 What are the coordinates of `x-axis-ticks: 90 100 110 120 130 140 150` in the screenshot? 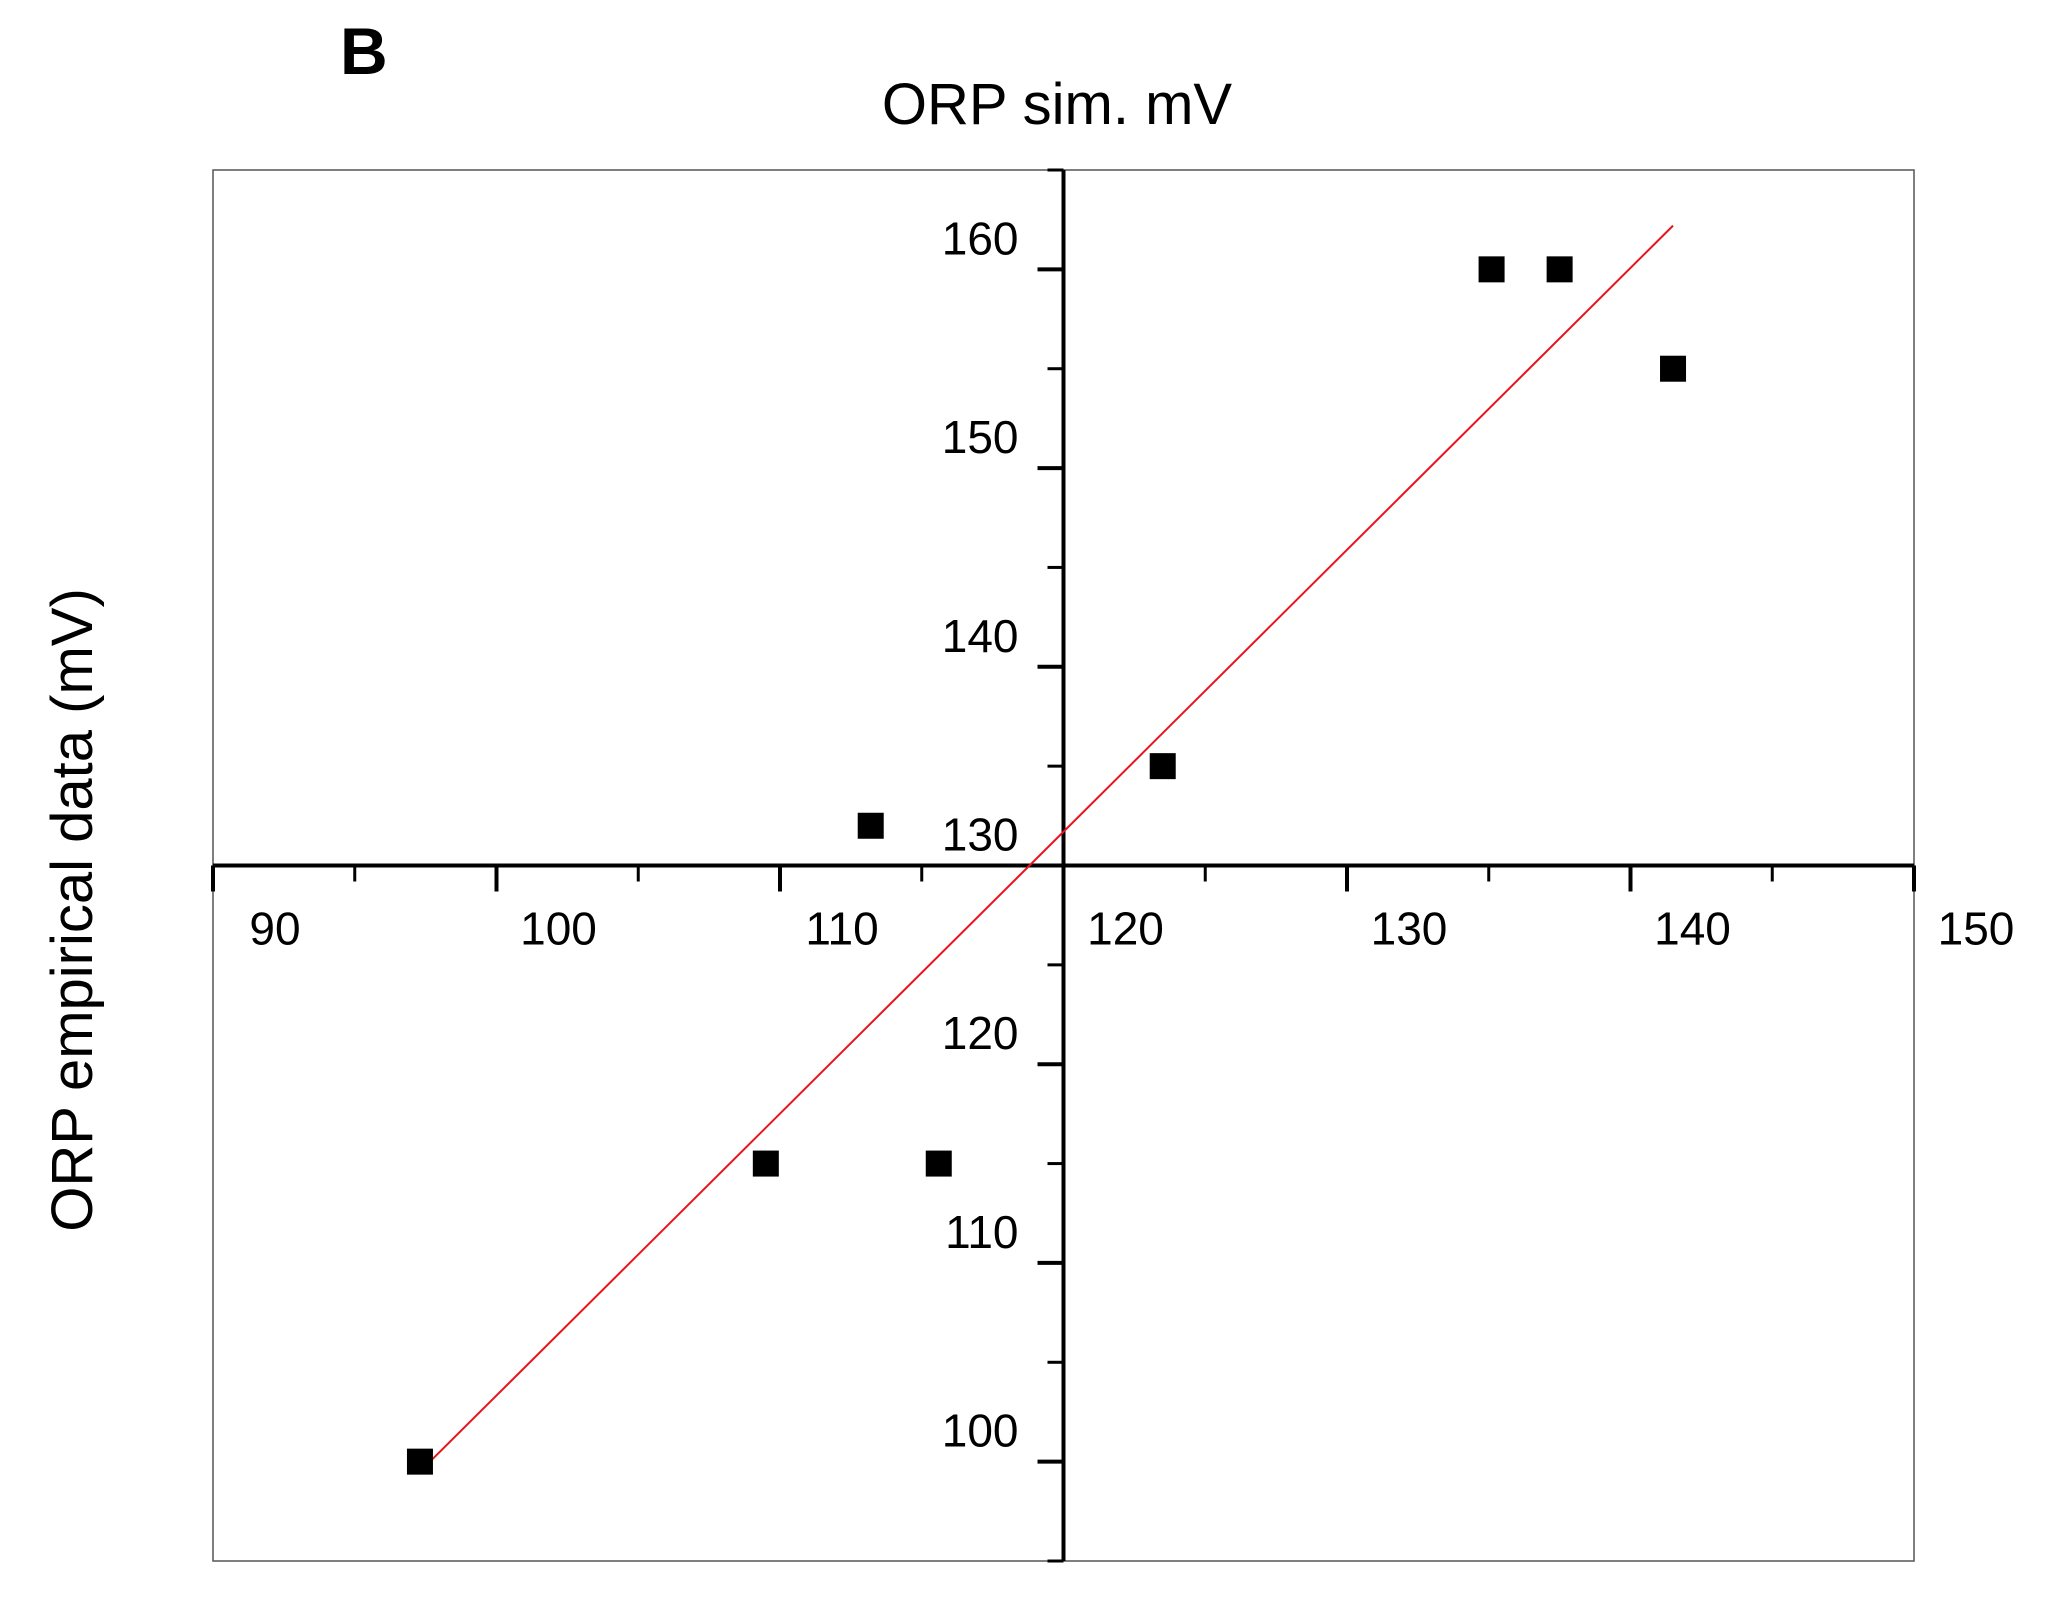 It's located at (1113, 910).